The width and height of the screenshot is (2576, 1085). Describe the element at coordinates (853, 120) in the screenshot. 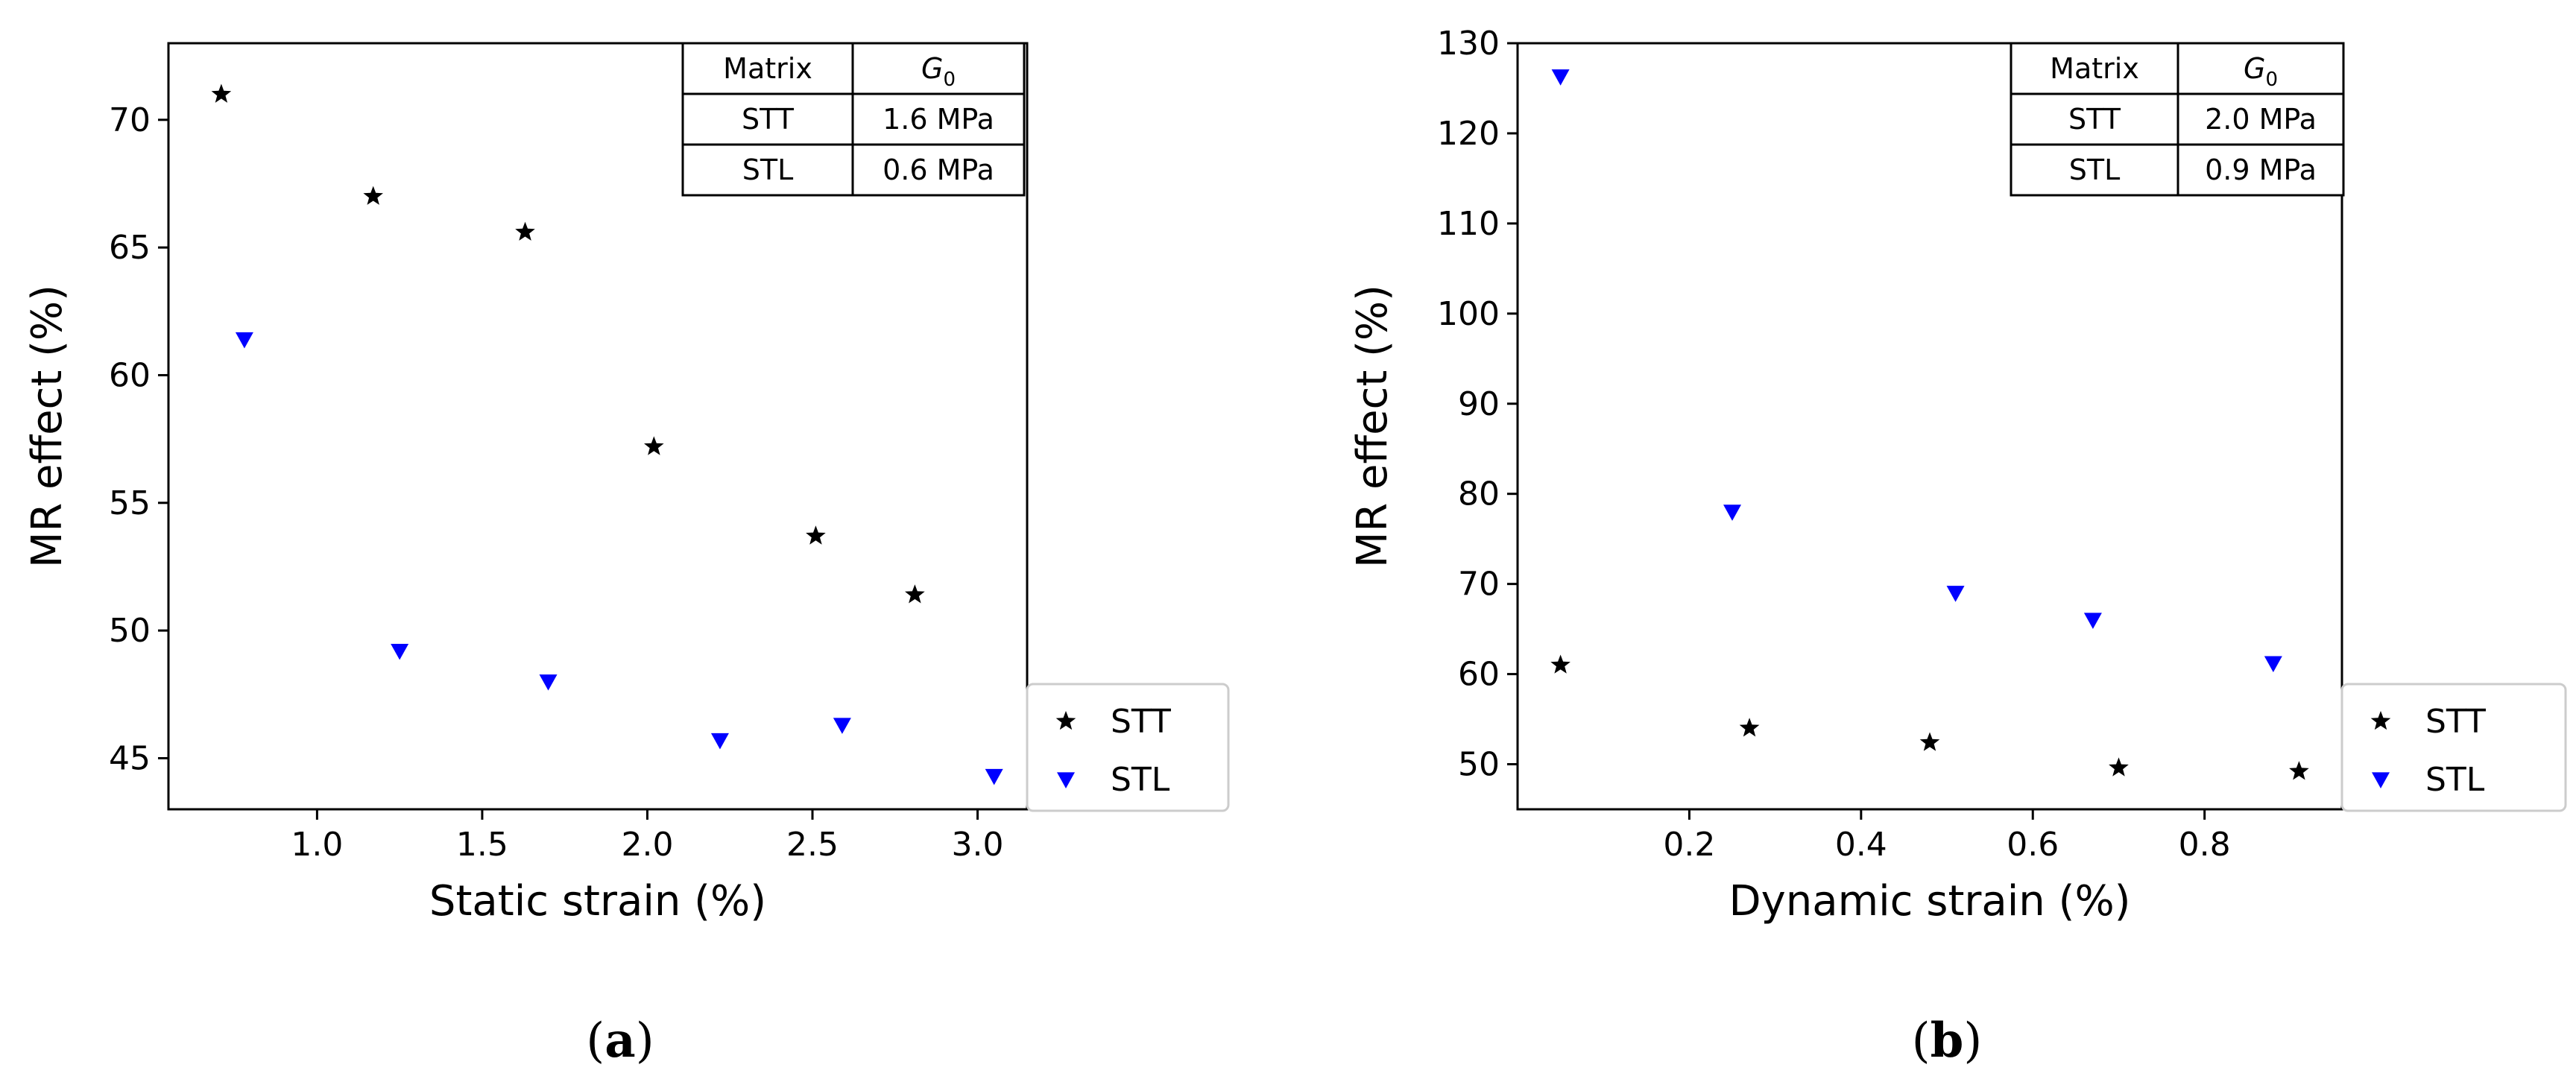

I see `inset-table: Matrix G0 STT 1.6 MPa STL 0.6 MPa` at that location.